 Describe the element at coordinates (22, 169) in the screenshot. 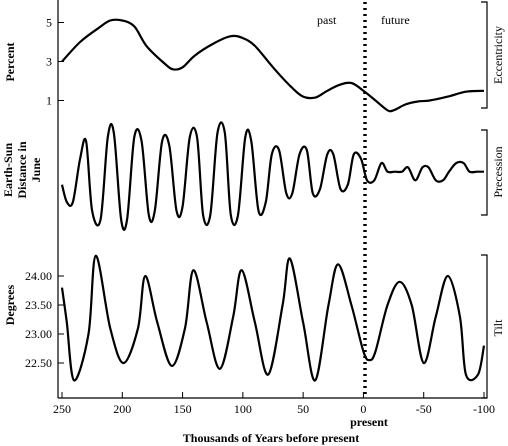

I see `precession-ylabel-2: Distance in` at that location.